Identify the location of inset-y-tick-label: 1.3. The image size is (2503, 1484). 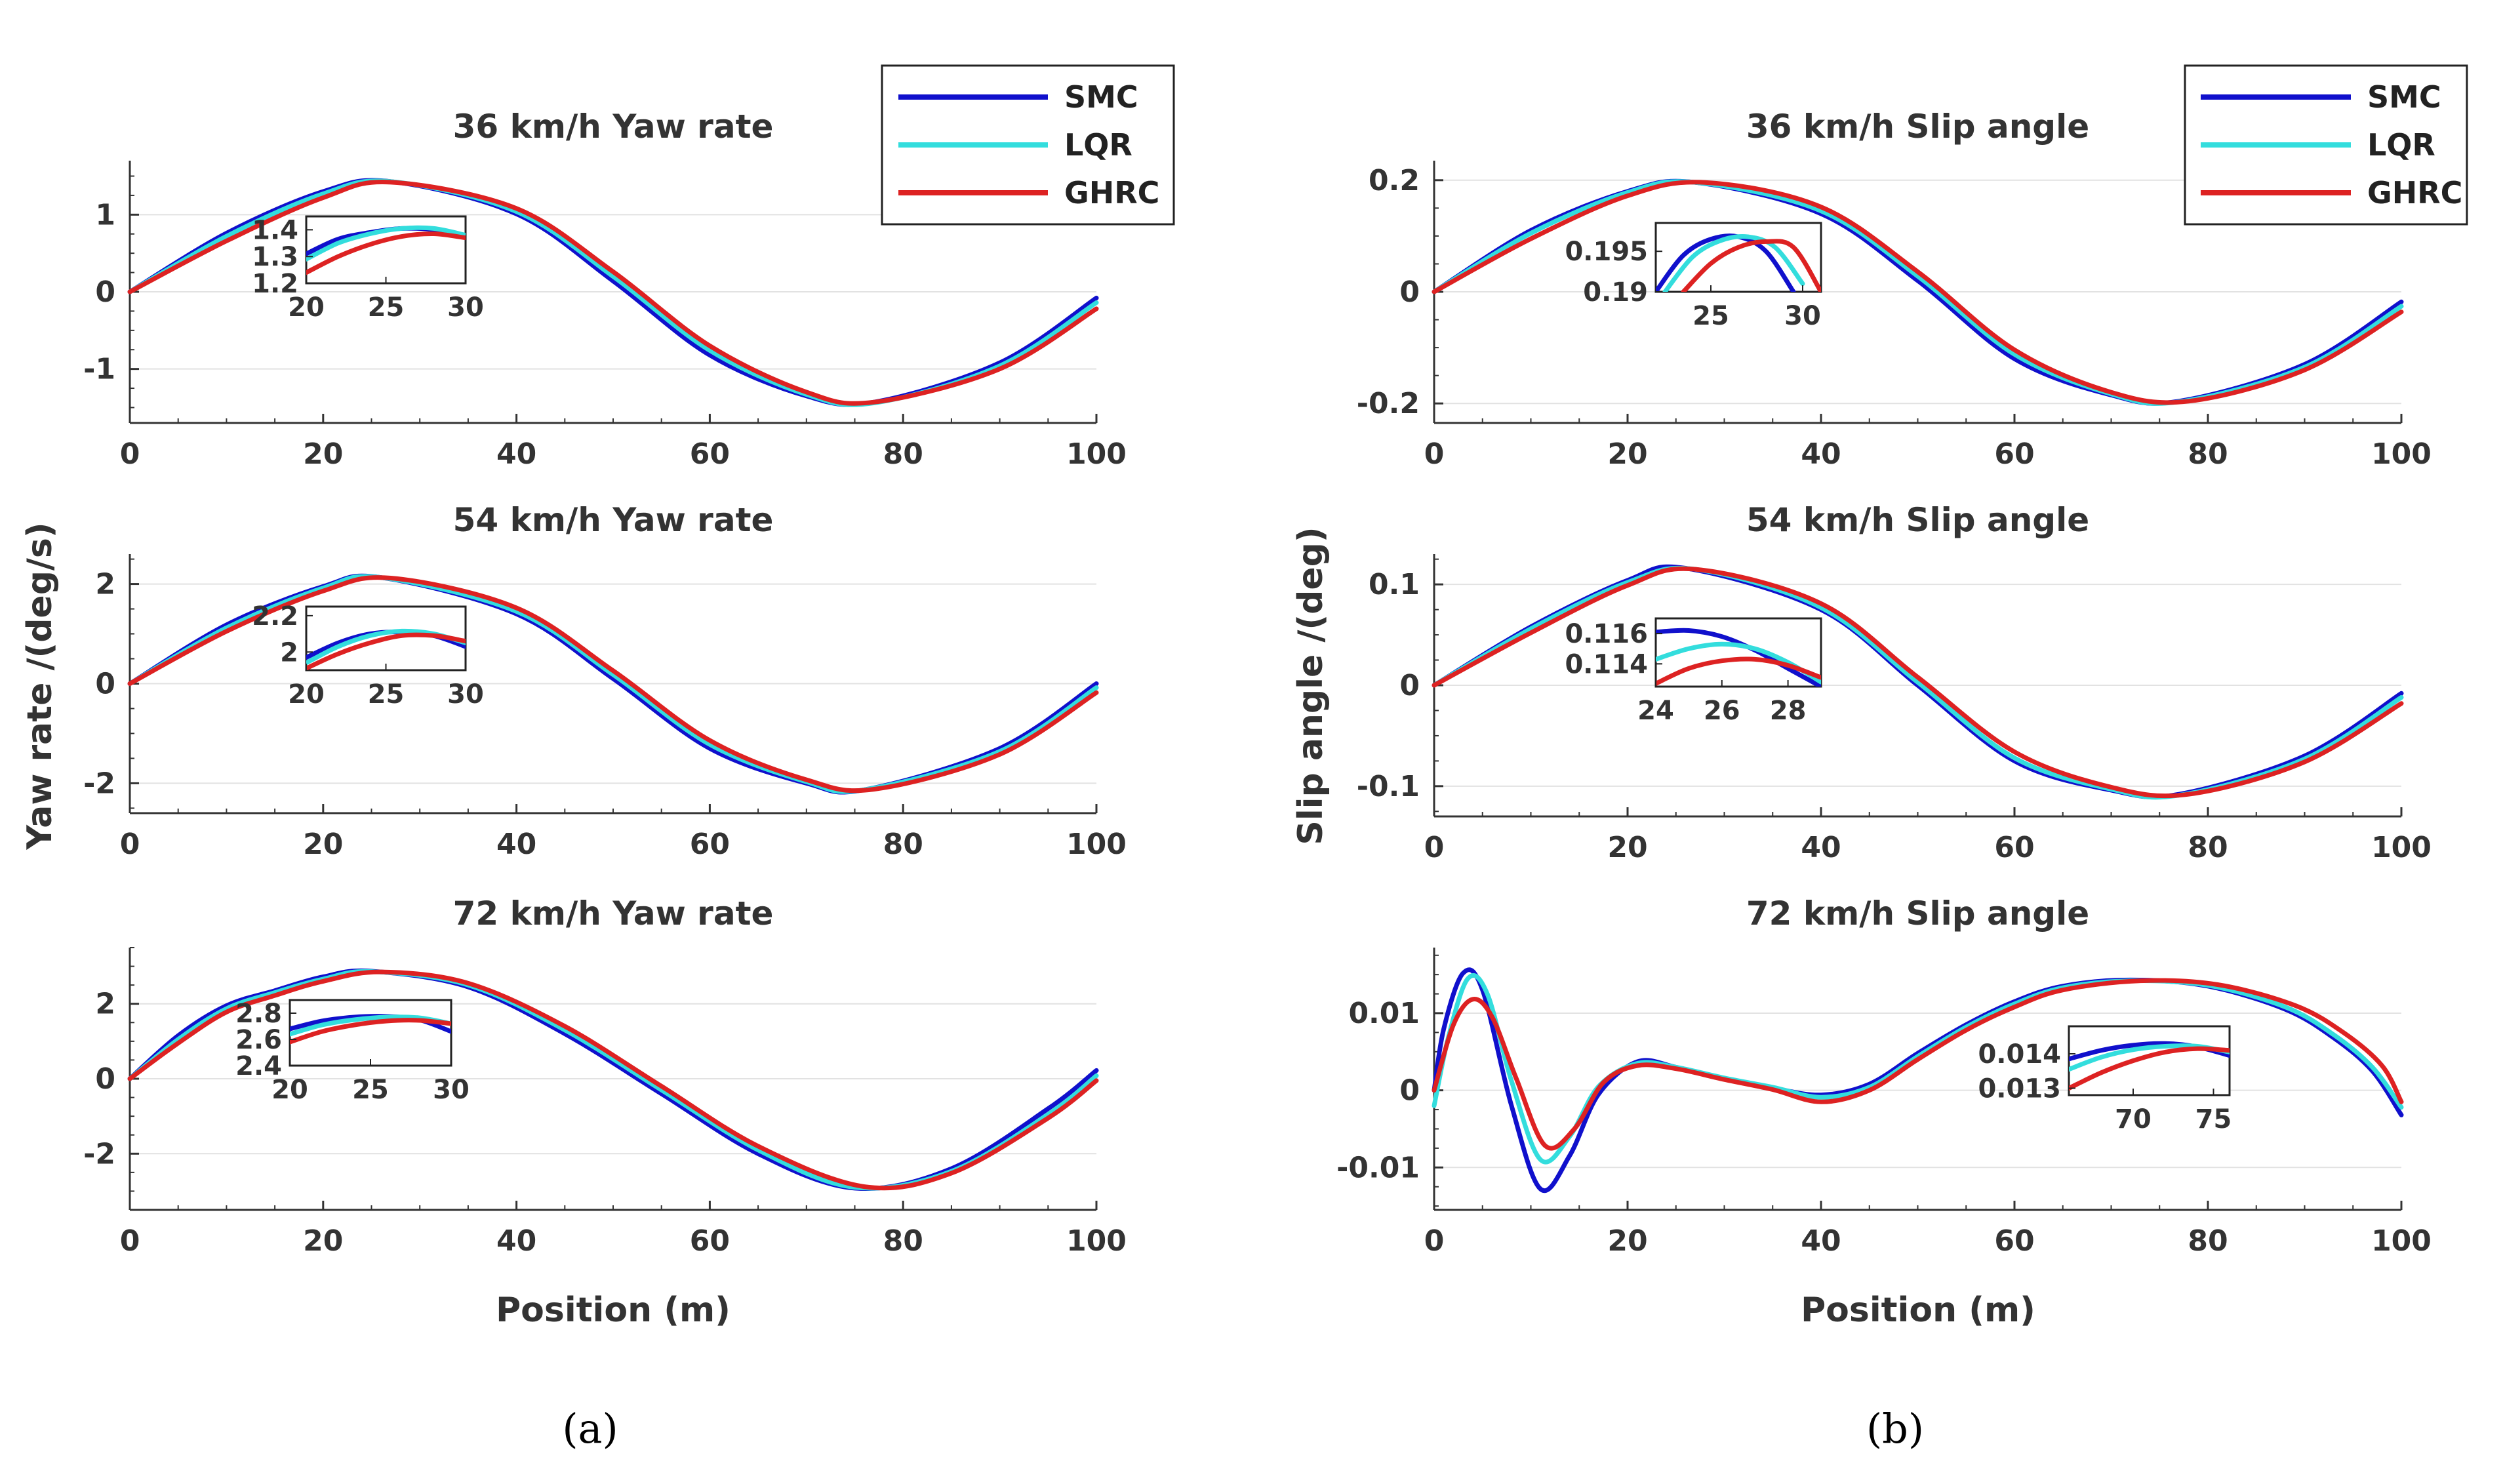
(275, 257).